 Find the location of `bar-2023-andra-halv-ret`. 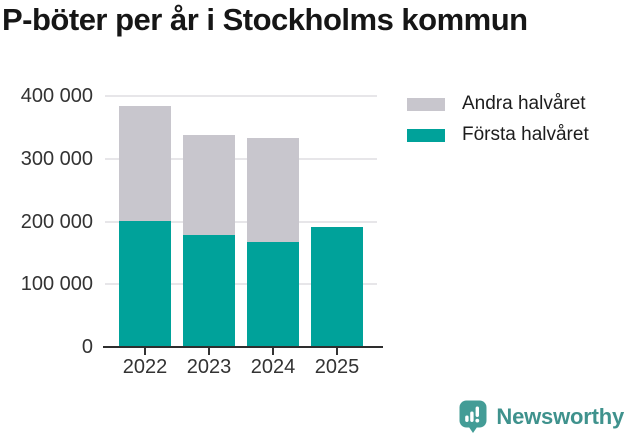

bar-2023-andra-halv-ret is located at coordinates (209, 185).